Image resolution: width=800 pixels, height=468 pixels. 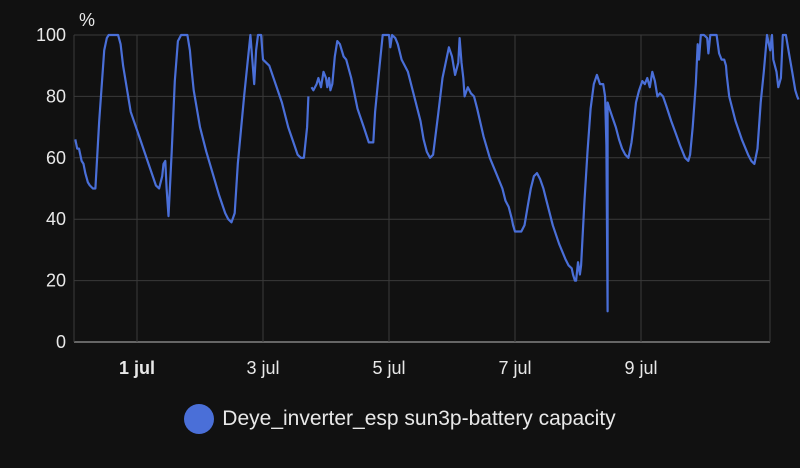 What do you see at coordinates (61, 342) in the screenshot?
I see `y-tick-label: 0` at bounding box center [61, 342].